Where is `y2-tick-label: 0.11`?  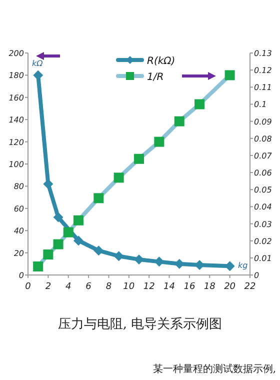
y2-tick-label: 0.11 is located at coordinates (263, 87).